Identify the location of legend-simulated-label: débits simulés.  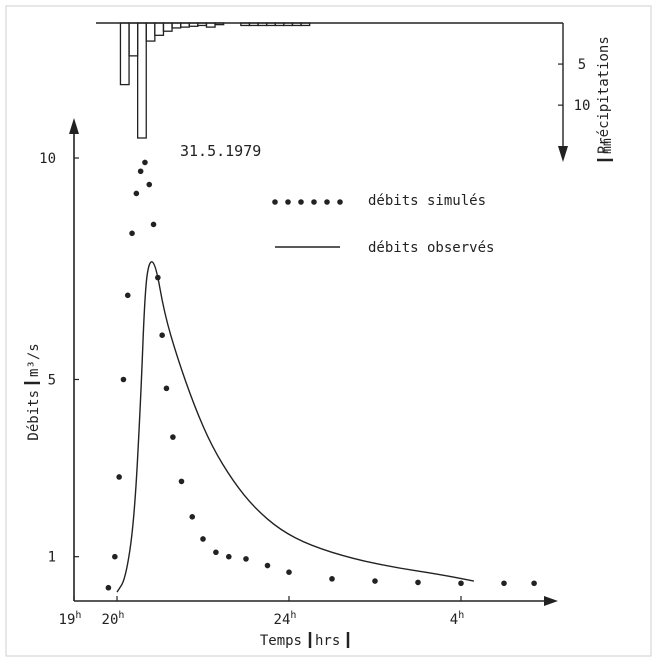
(427, 201).